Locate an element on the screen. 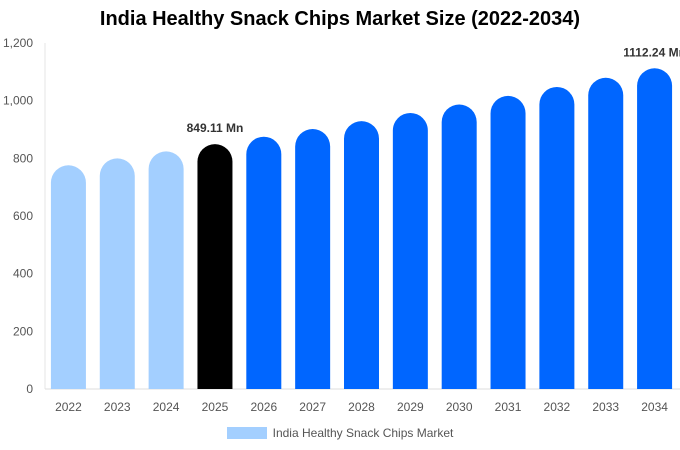 This screenshot has height=450, width=680. bar-2025 is located at coordinates (215, 266).